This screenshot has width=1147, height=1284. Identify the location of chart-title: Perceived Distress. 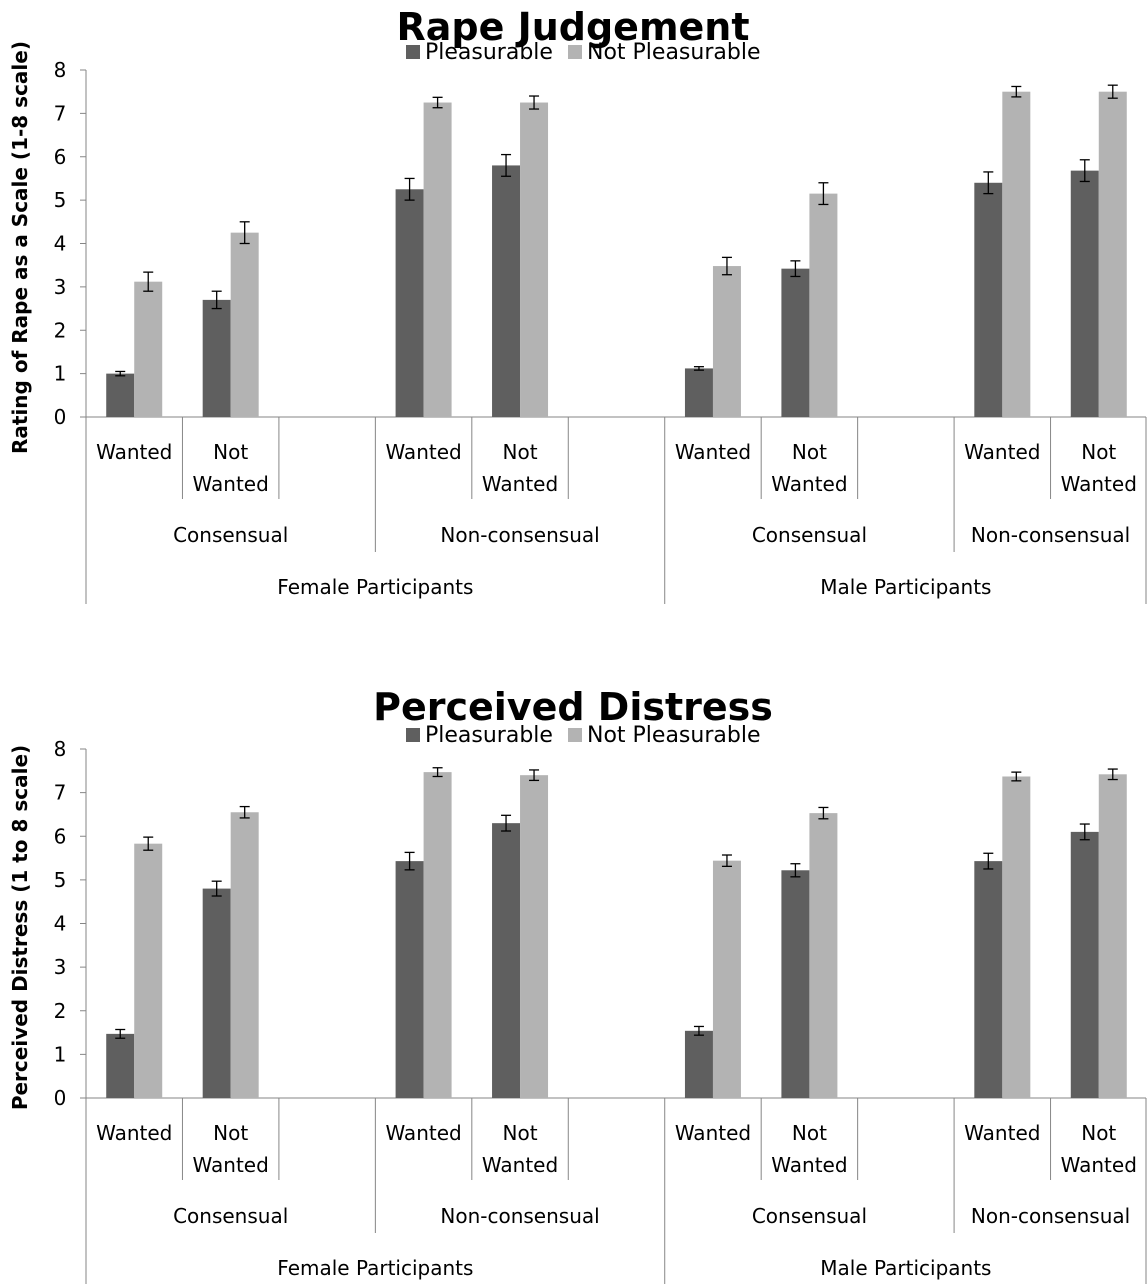
(573, 707).